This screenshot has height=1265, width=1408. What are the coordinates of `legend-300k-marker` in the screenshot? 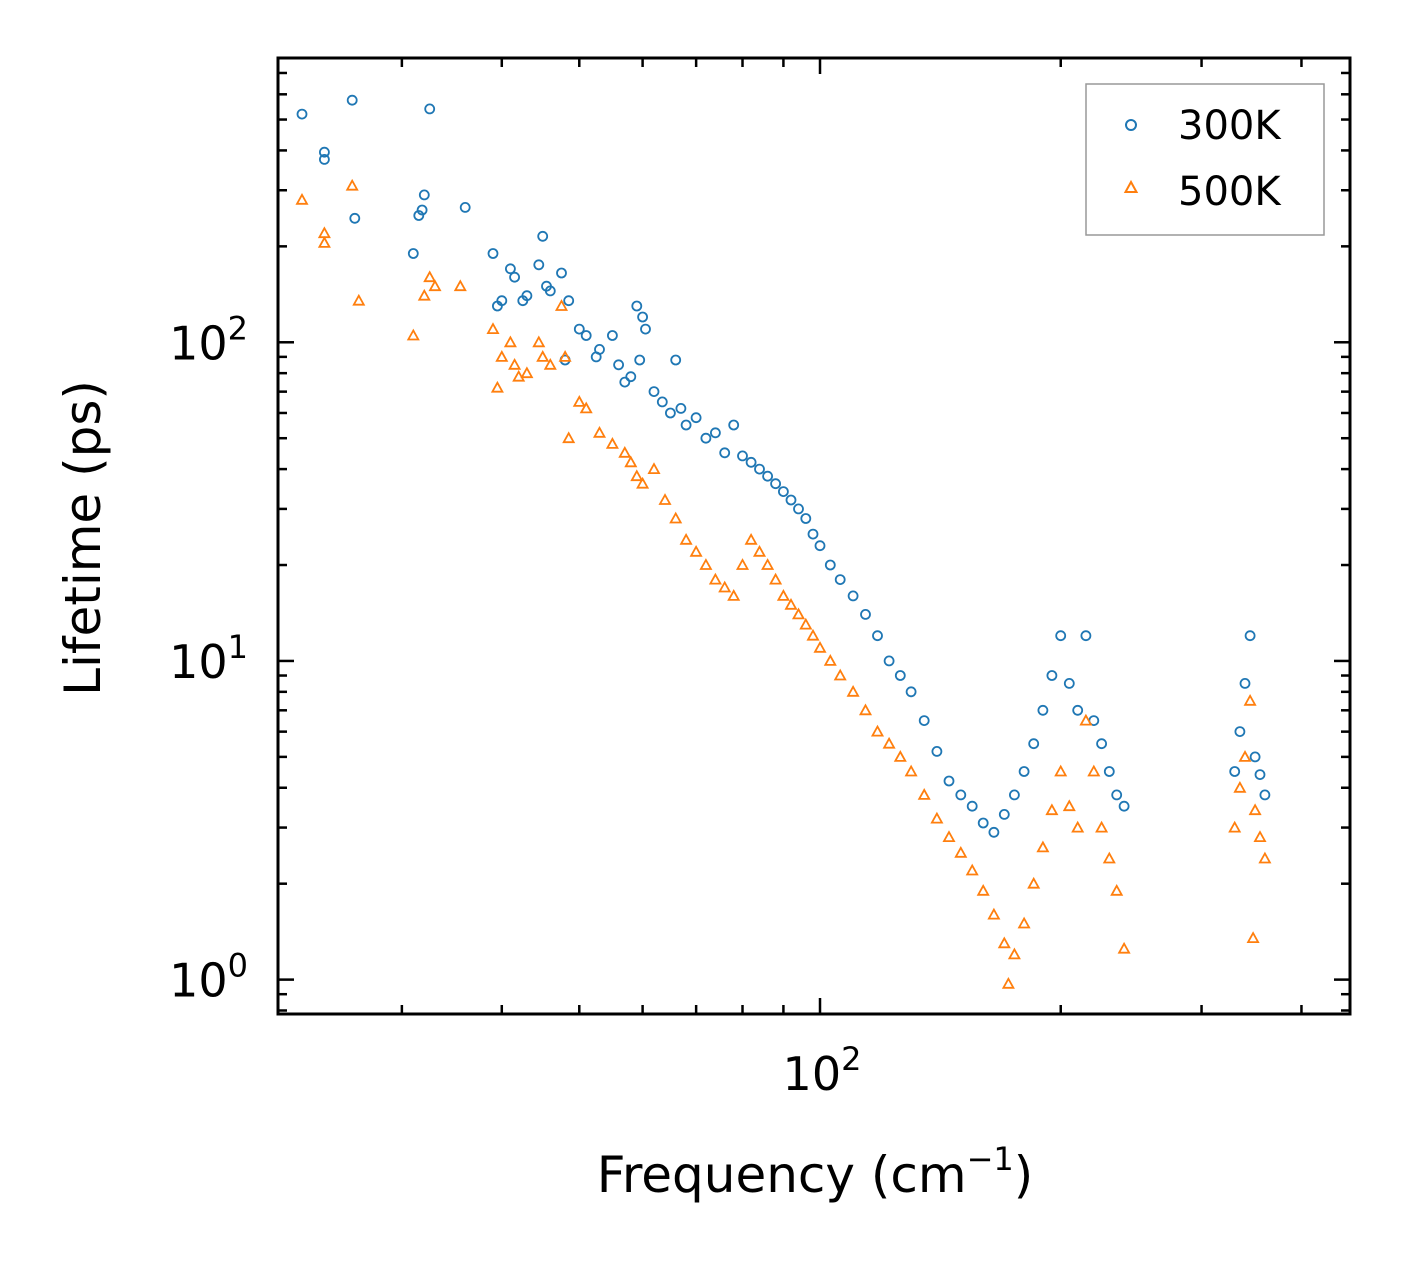 It's located at (1131, 125).